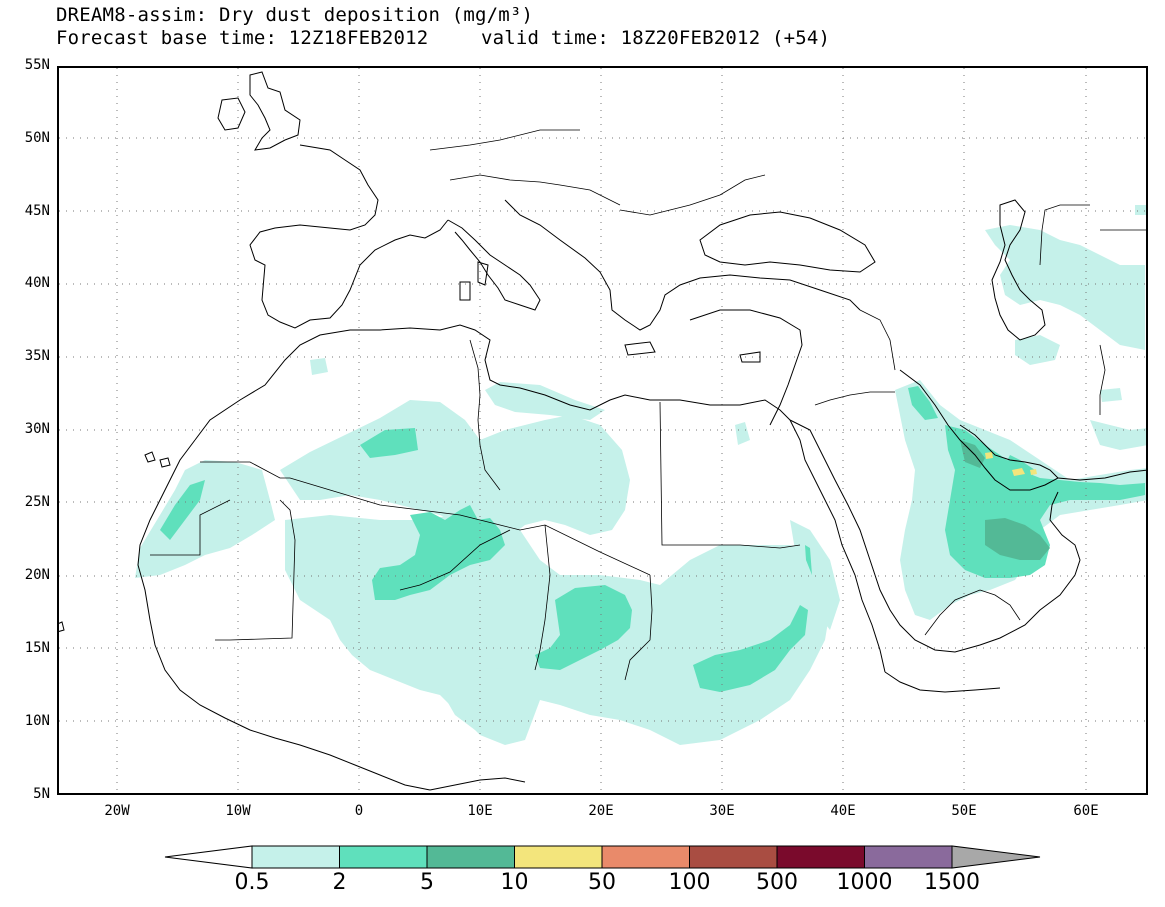 This screenshot has width=1165, height=907. Describe the element at coordinates (37, 138) in the screenshot. I see `lat-label: 50N` at that location.